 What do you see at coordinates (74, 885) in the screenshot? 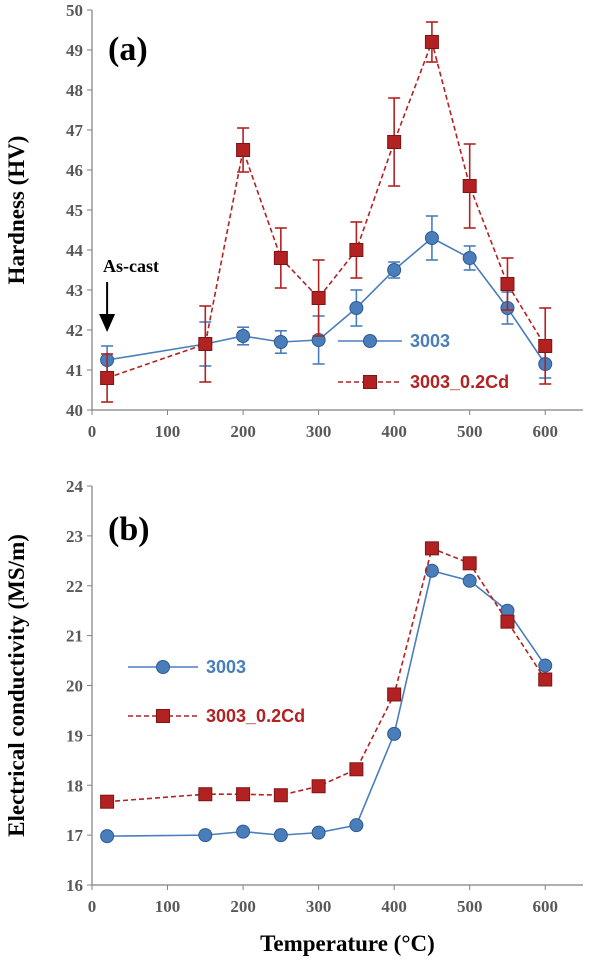
I see `y-tick-label: 16` at bounding box center [74, 885].